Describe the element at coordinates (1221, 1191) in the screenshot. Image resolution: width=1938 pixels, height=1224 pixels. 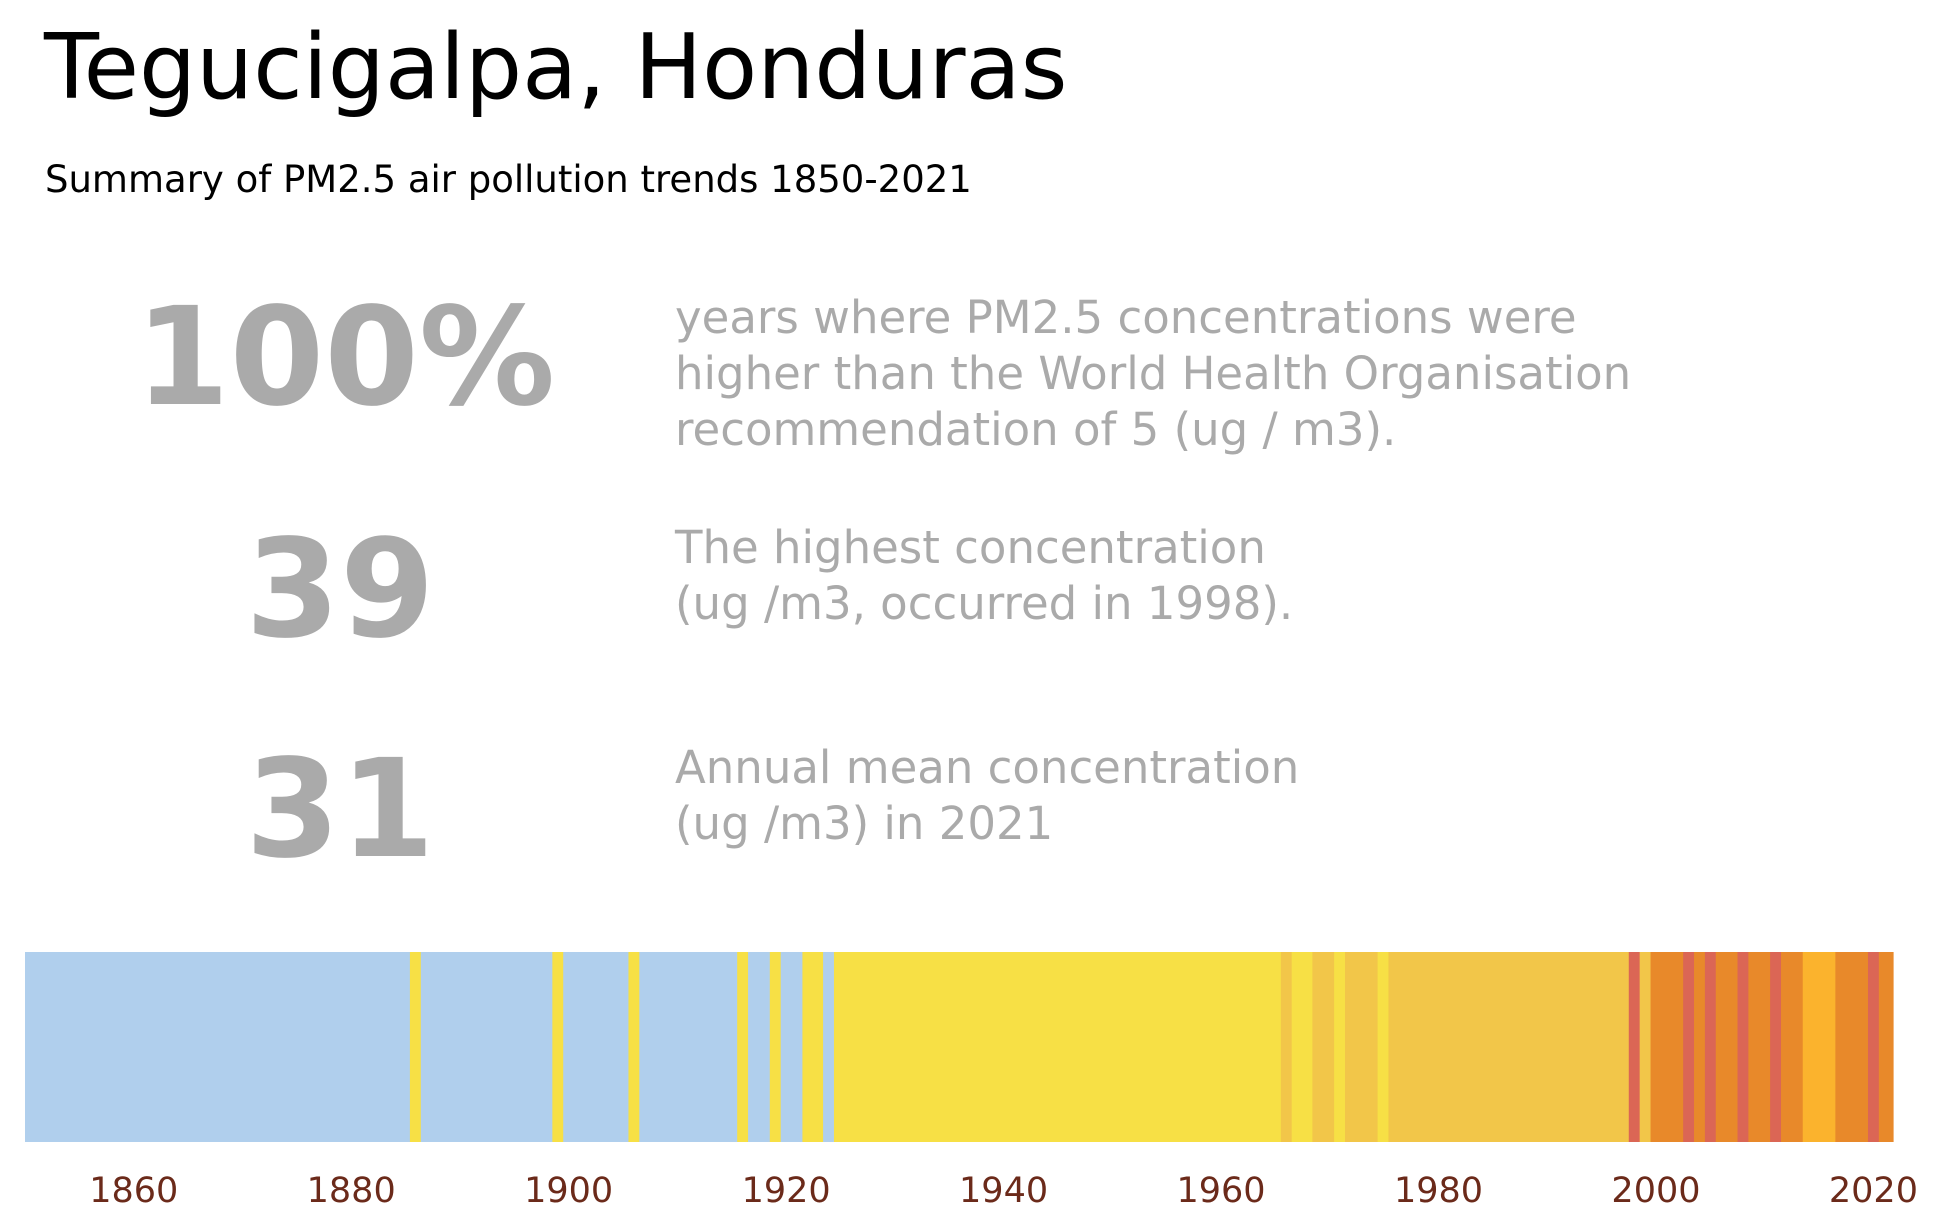
I see `x-tick-label-1960: 1960` at that location.